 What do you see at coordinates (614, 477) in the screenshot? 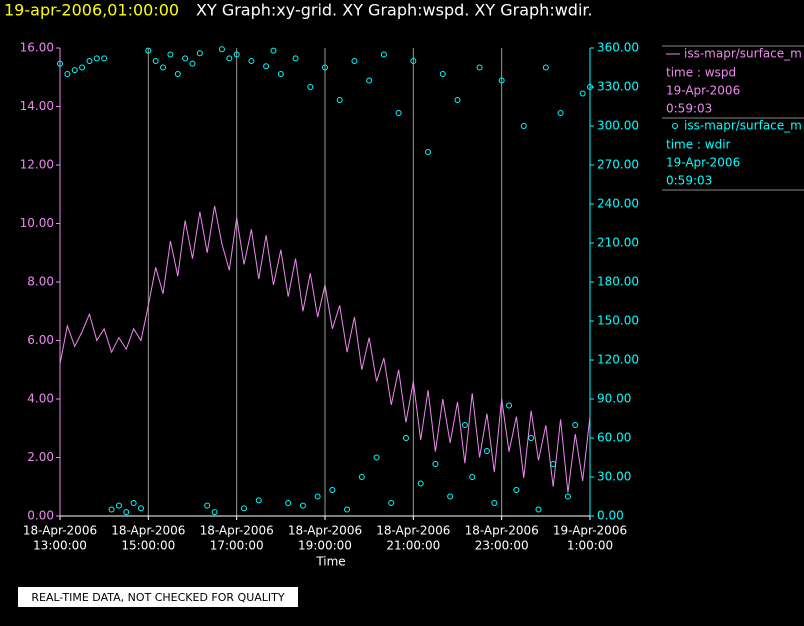
I see `y2-tick-label: 30.00` at bounding box center [614, 477].